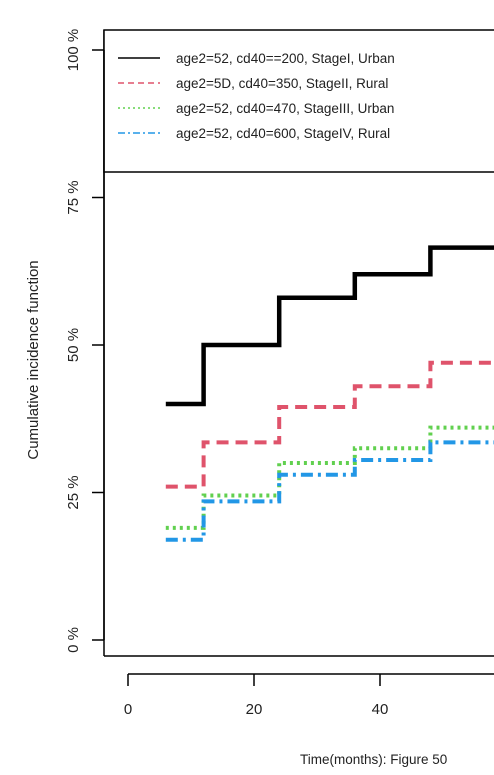 This screenshot has height=775, width=494. What do you see at coordinates (33, 359) in the screenshot?
I see `y-axis-label: Cumulative incidence function` at bounding box center [33, 359].